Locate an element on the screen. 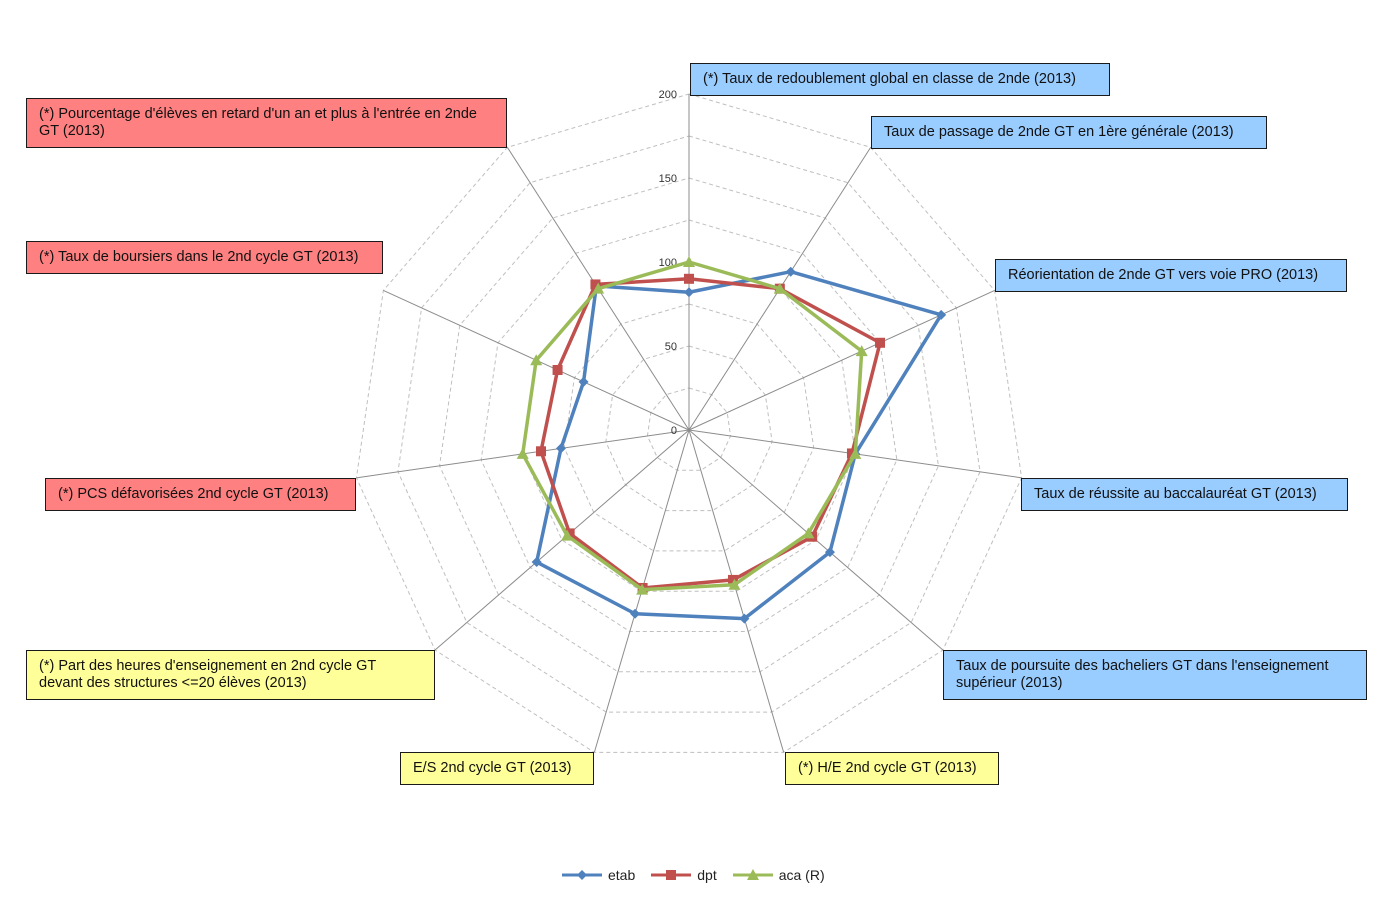  legend-marker-aca is located at coordinates (752, 874).